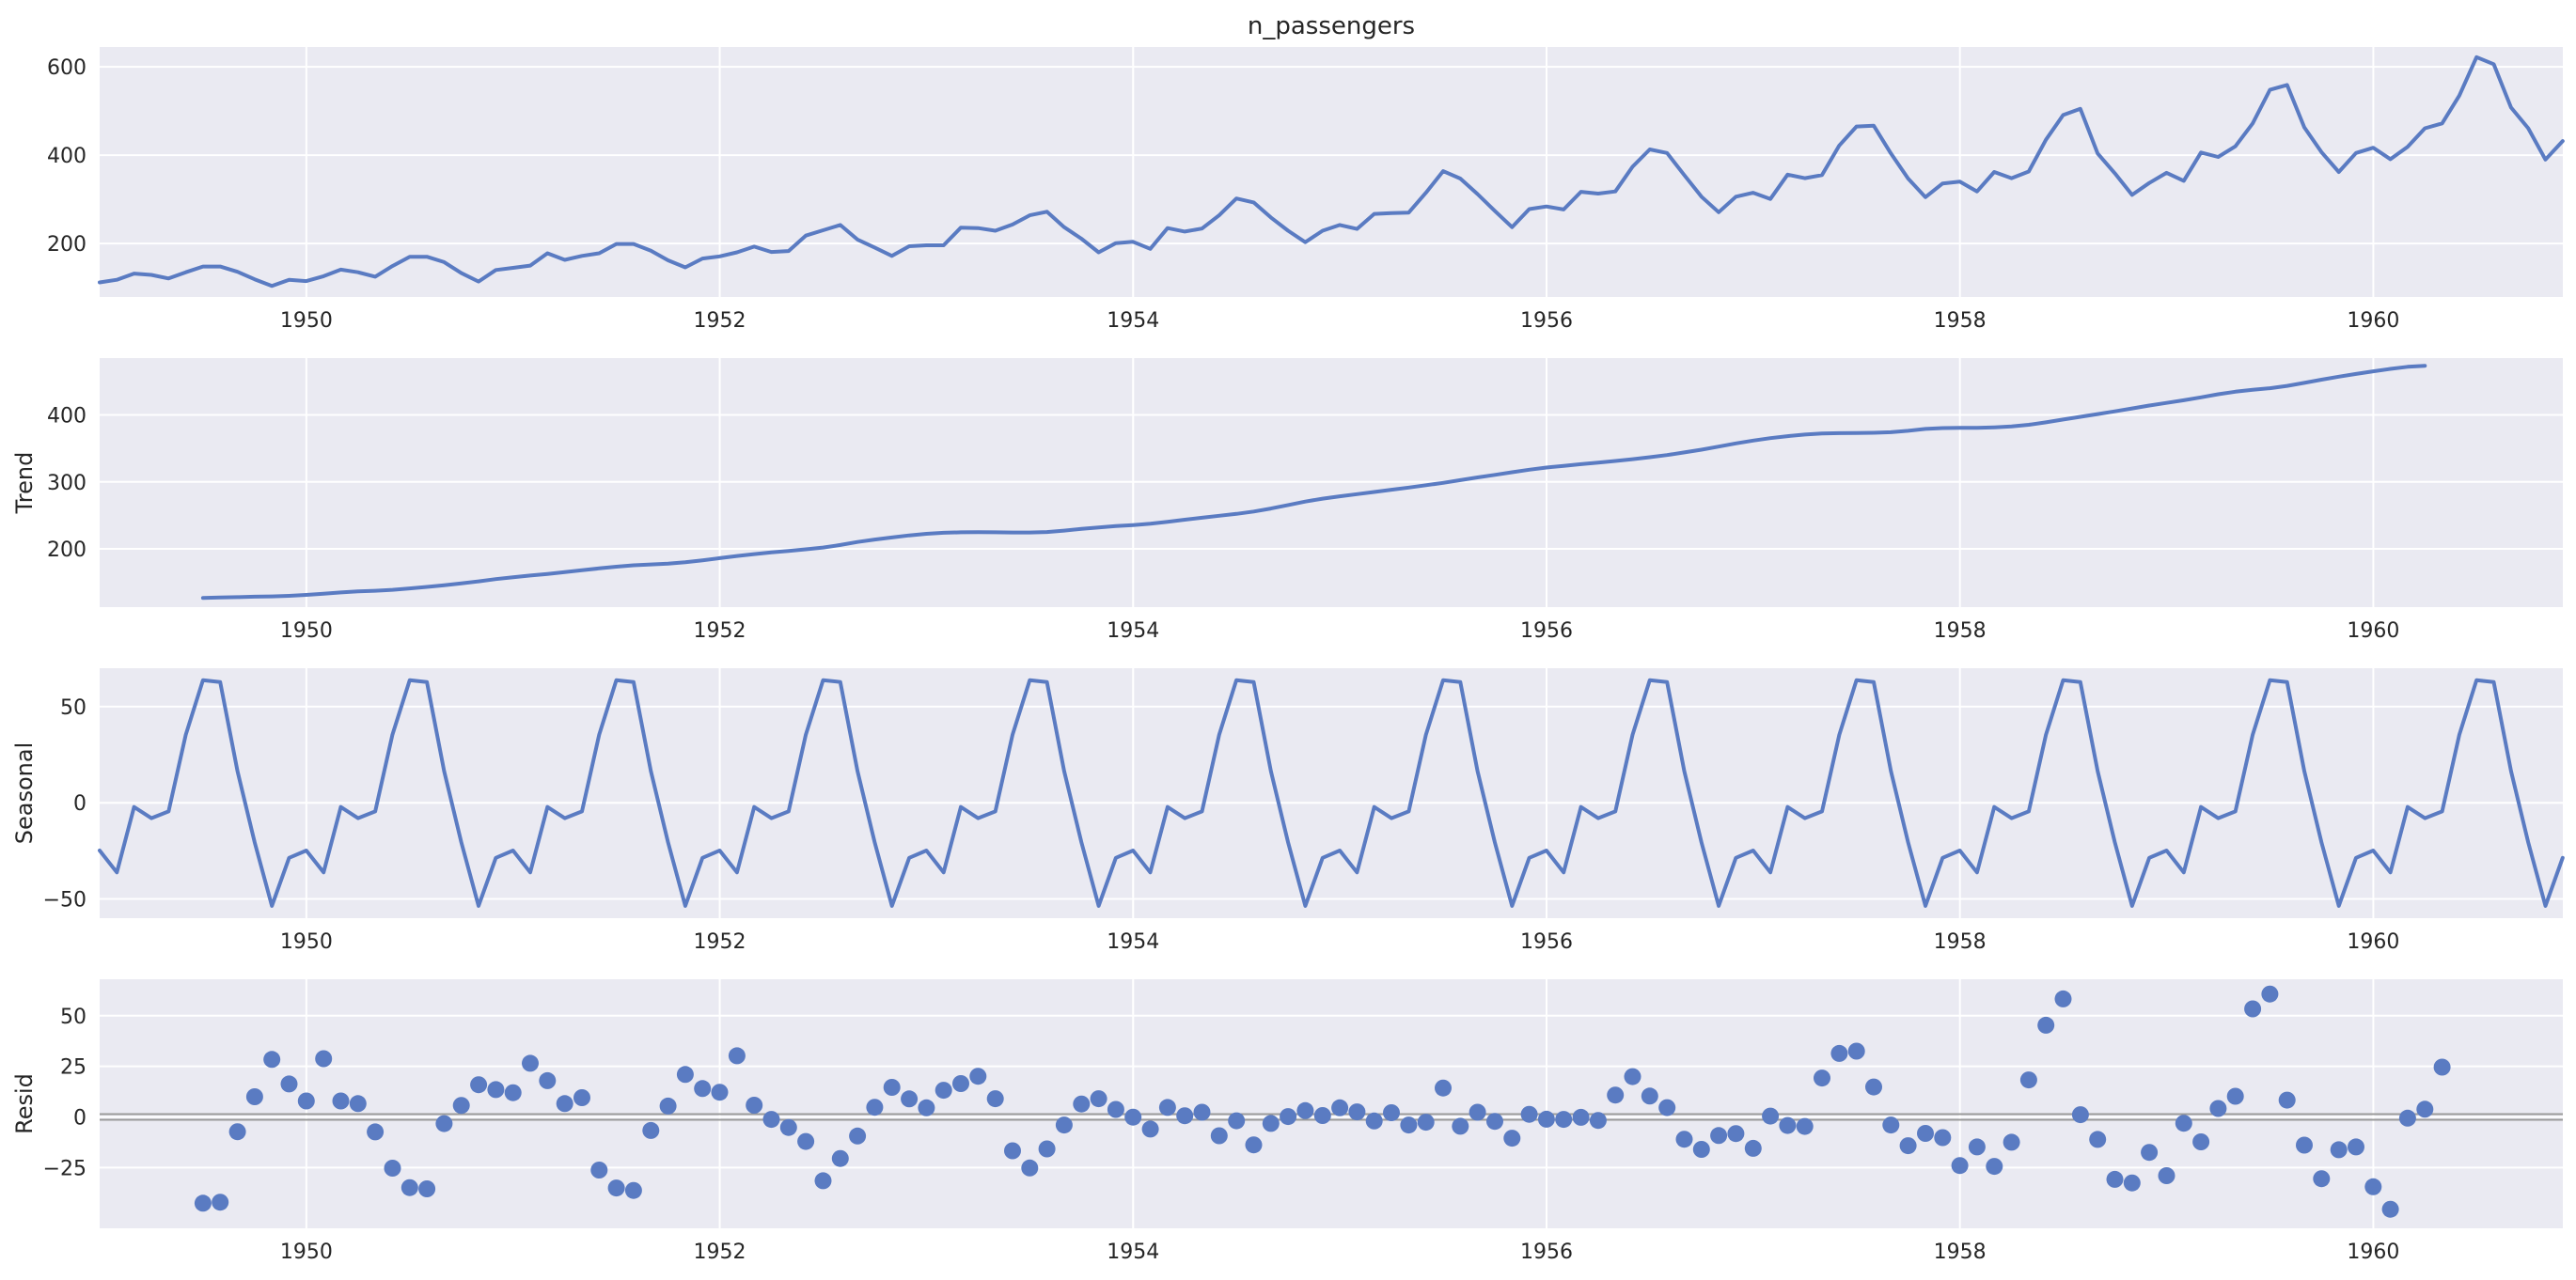  What do you see at coordinates (65, 901) in the screenshot?
I see `y-tick-label: −50` at bounding box center [65, 901].